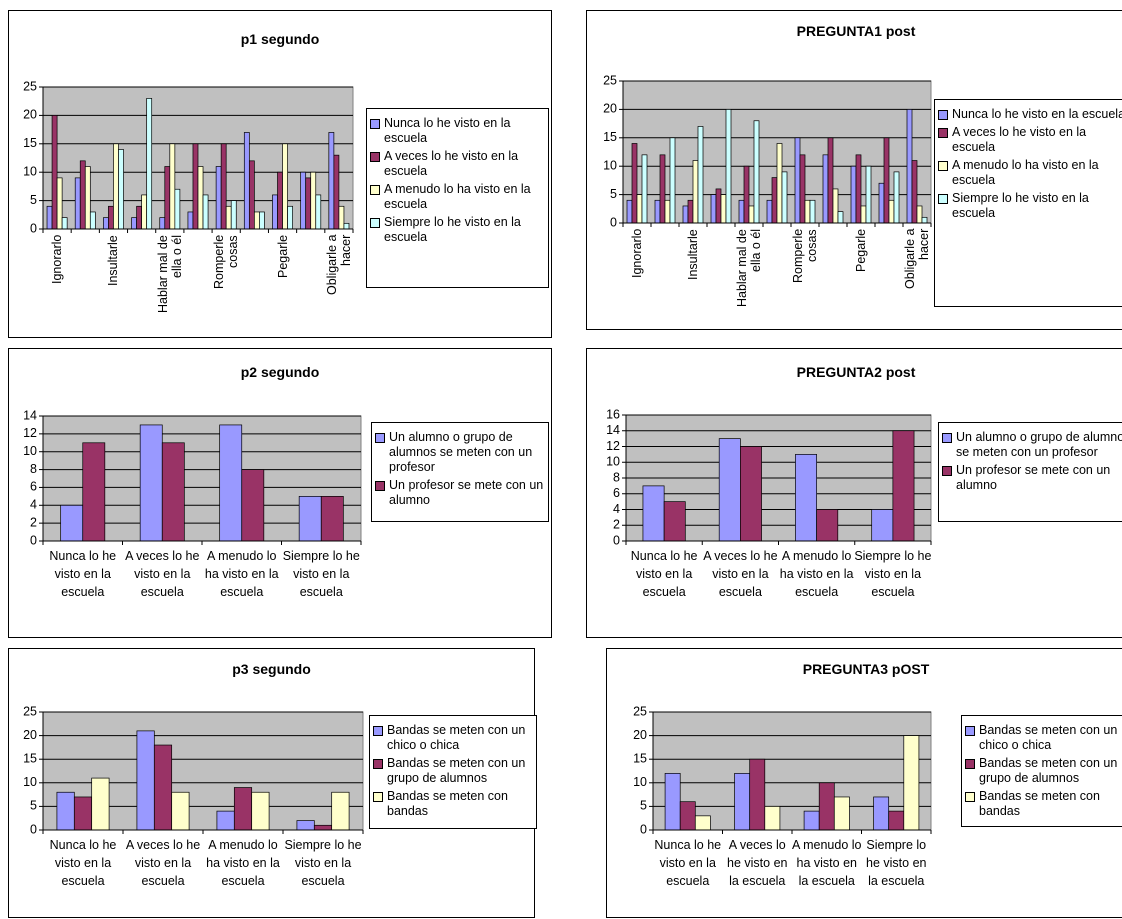  I want to click on y-tick-label: 8, so click(33, 469).